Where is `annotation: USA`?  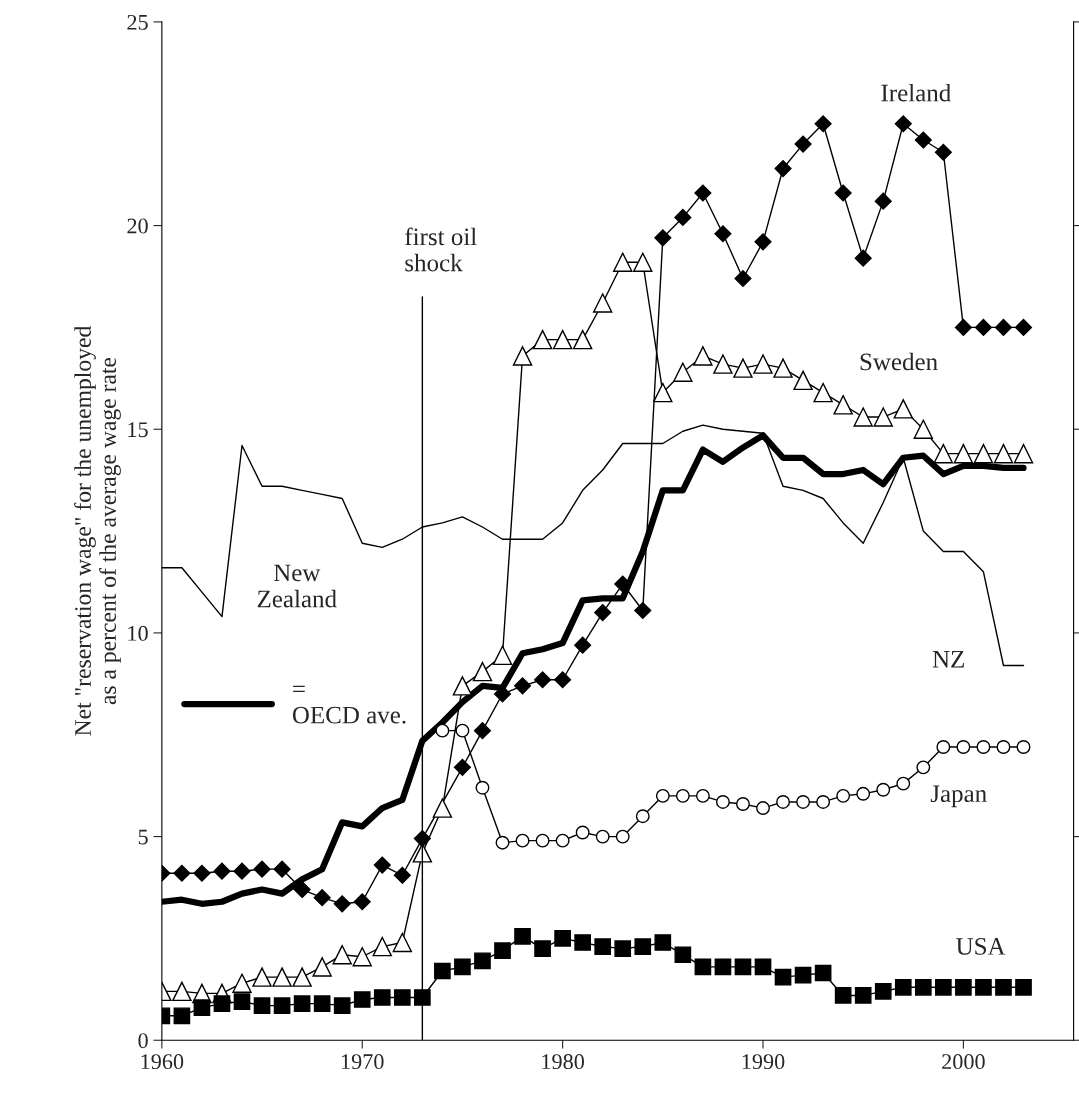
annotation: USA is located at coordinates (981, 946).